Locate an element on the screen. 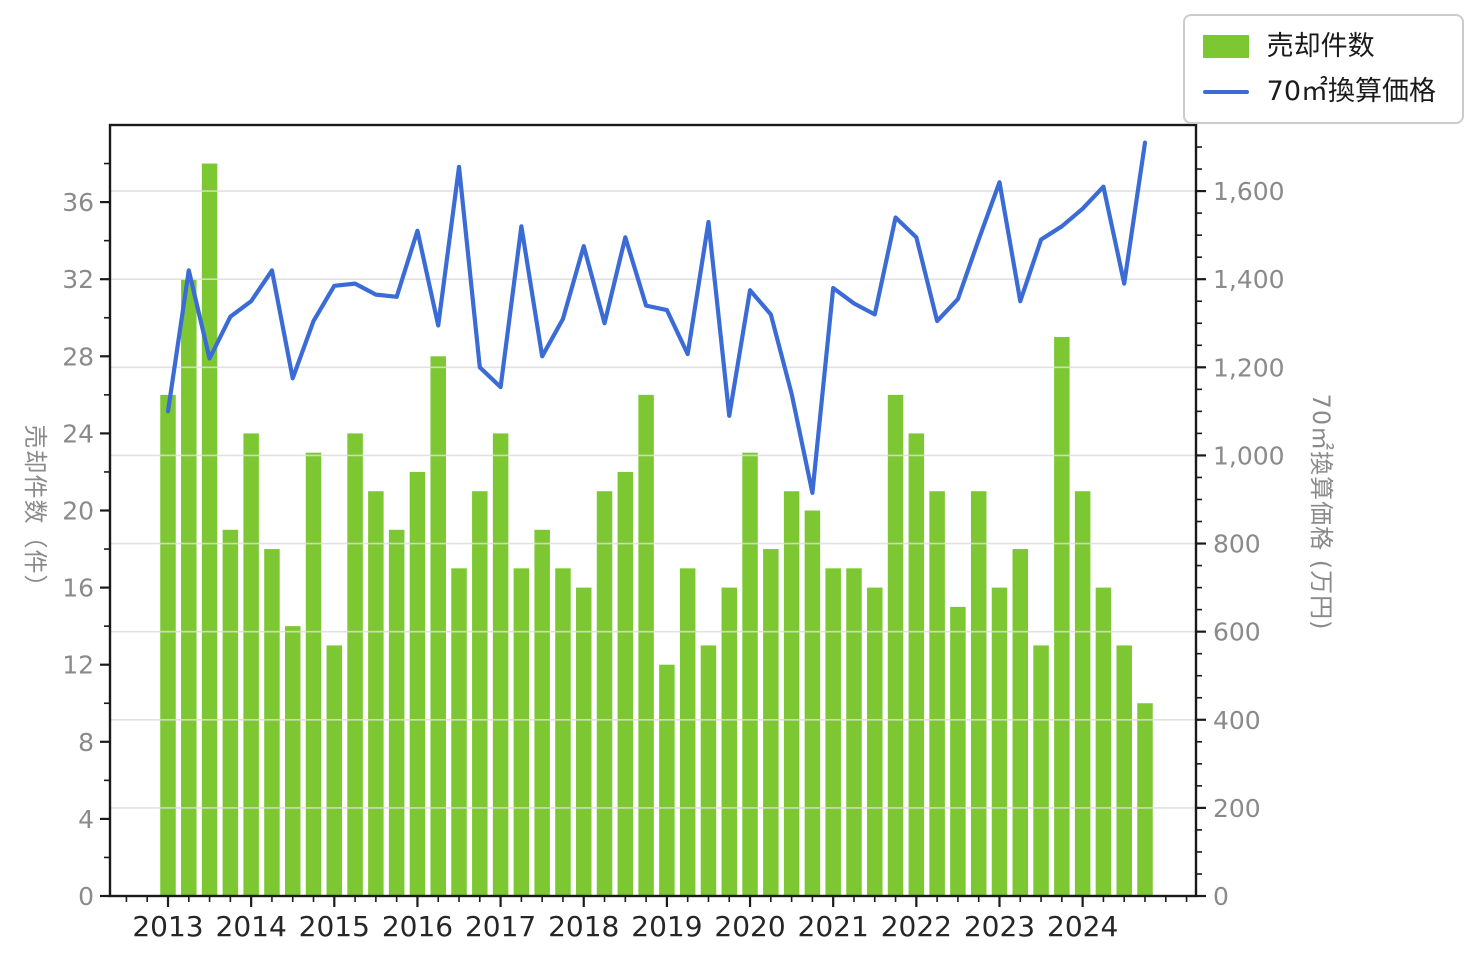  x-year-label: 2015 is located at coordinates (334, 926).